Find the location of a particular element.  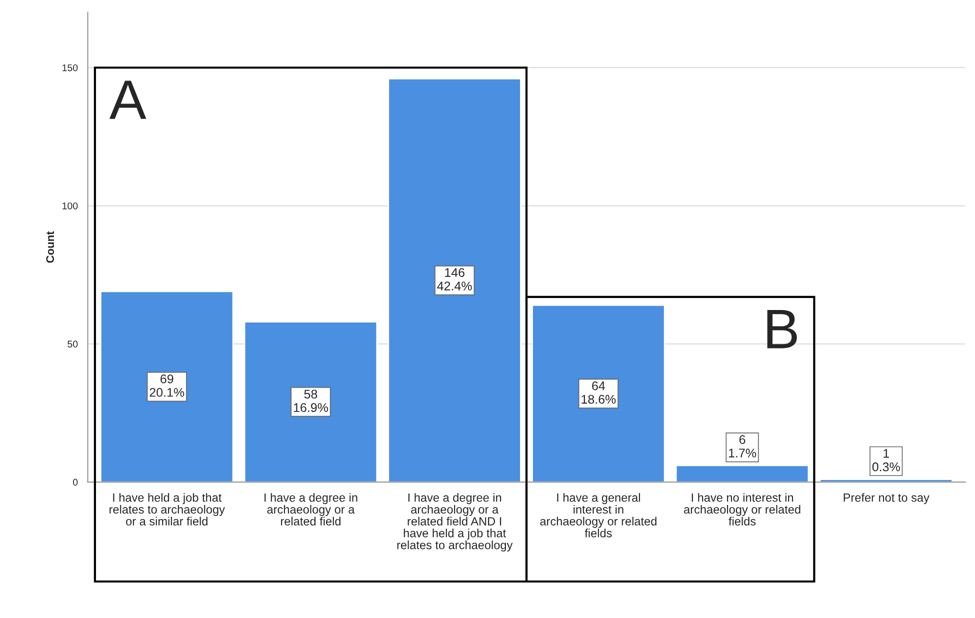

y-tick-label: 50 is located at coordinates (73, 344).